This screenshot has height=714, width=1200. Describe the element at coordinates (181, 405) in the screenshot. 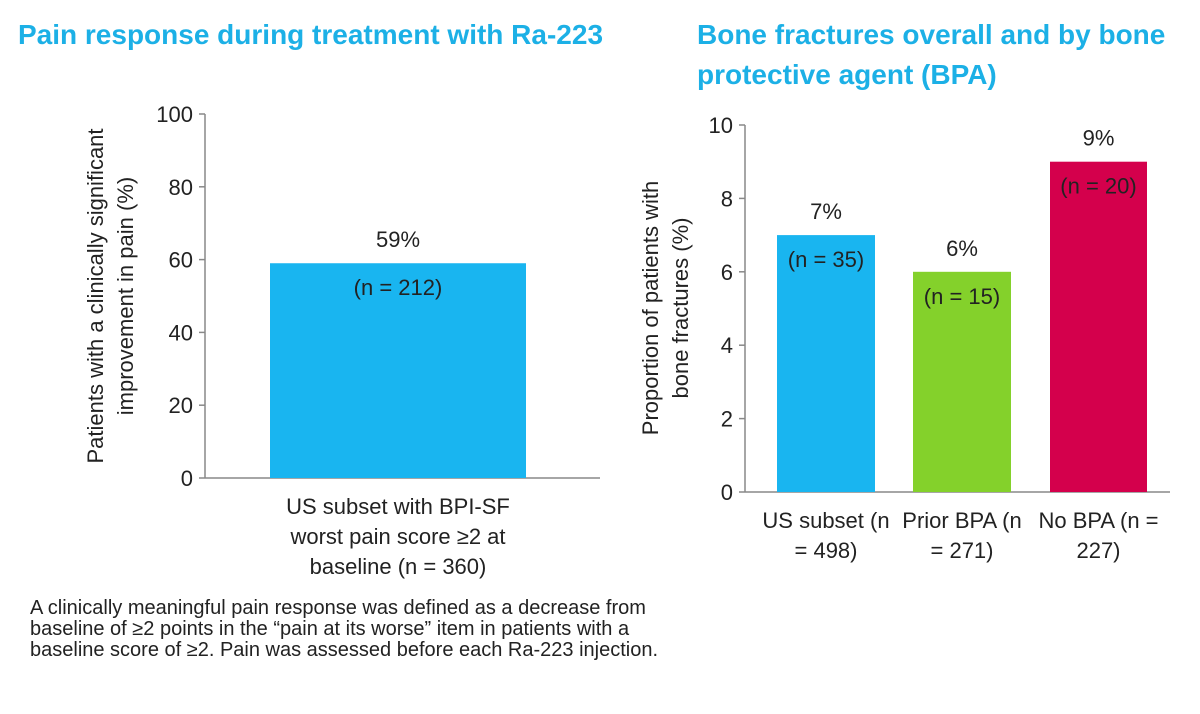

I see `y-tick-label: 20` at that location.